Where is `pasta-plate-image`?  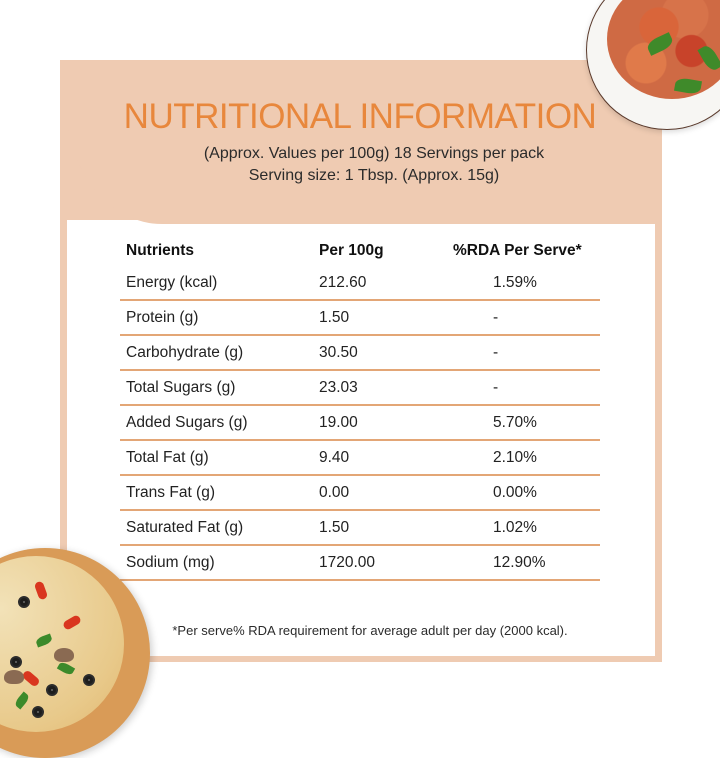
pasta-plate-image is located at coordinates (653, 65).